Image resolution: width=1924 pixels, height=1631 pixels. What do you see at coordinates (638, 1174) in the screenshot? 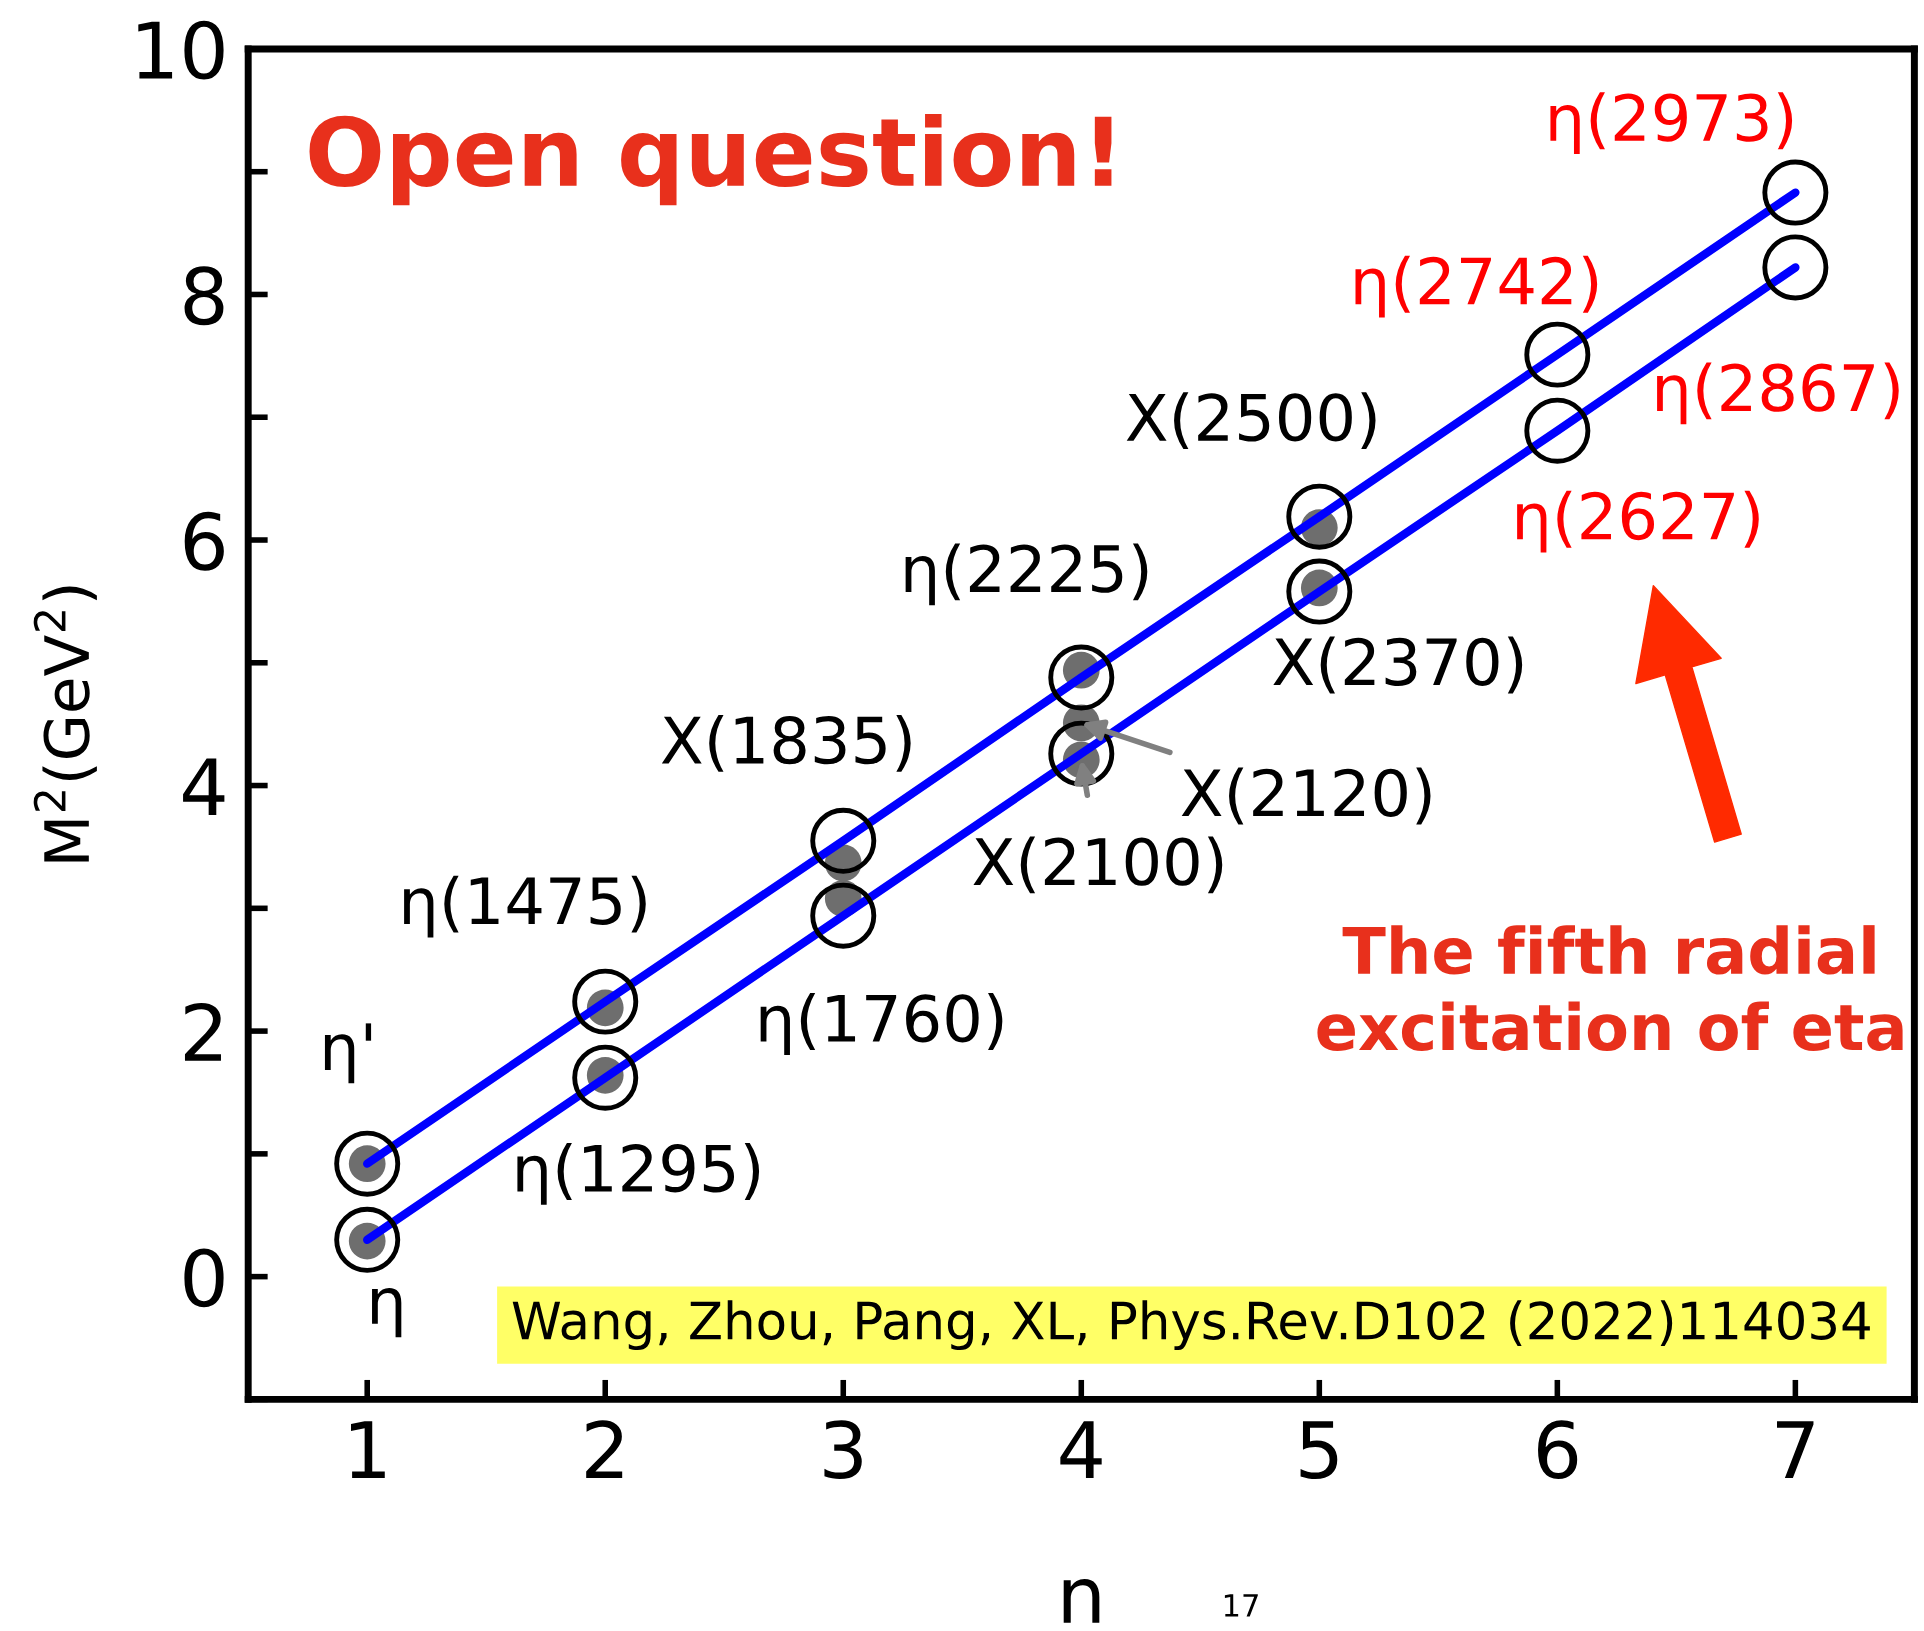
I see `annotation: η(1295)` at bounding box center [638, 1174].